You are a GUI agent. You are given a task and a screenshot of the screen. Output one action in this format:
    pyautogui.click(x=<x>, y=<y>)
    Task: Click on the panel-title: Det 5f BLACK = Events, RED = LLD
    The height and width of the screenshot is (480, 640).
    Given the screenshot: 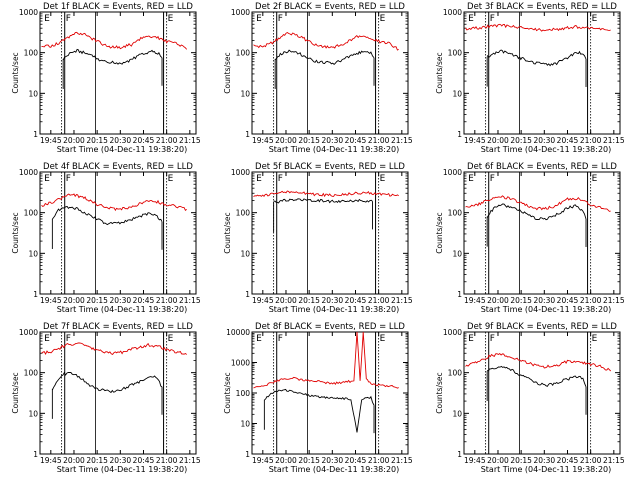 What is the action you would take?
    pyautogui.click(x=330, y=167)
    